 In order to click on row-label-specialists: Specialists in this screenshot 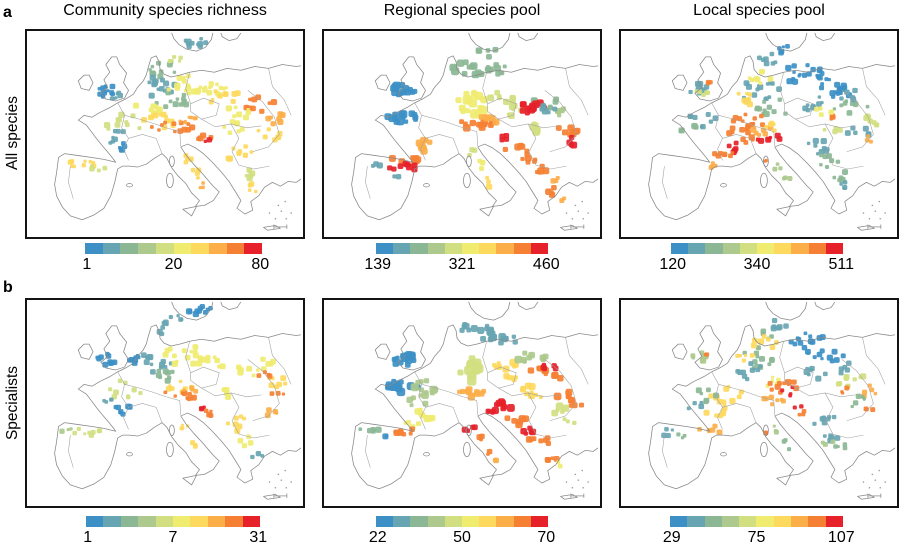, I will do `click(12, 403)`.